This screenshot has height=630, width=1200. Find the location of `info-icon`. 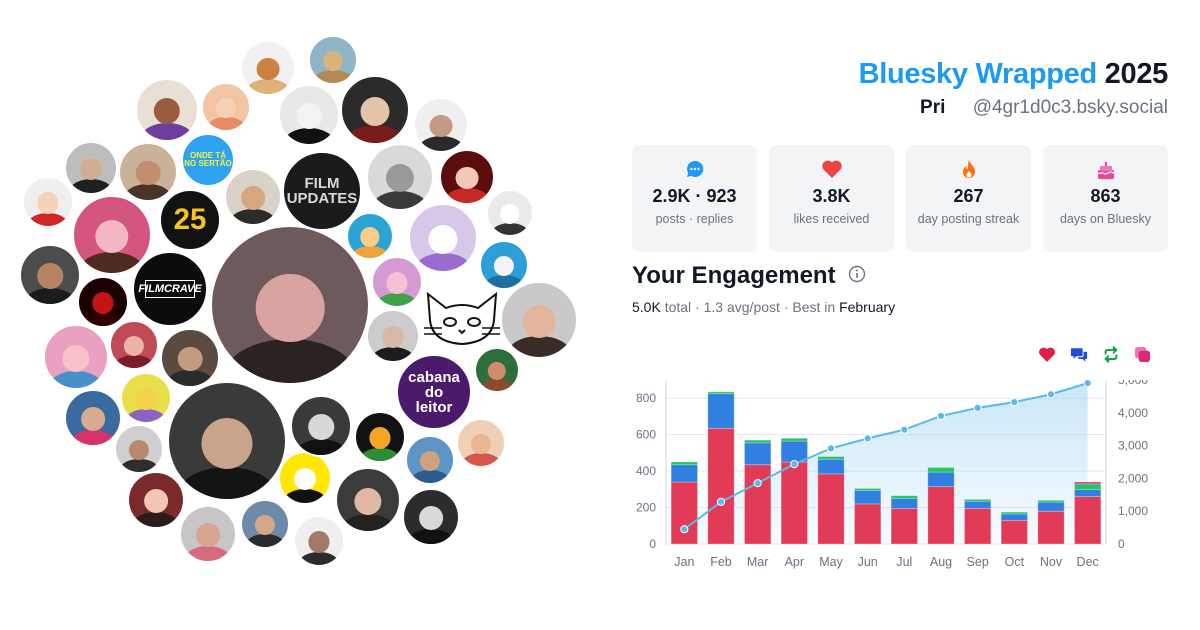

info-icon is located at coordinates (857, 276).